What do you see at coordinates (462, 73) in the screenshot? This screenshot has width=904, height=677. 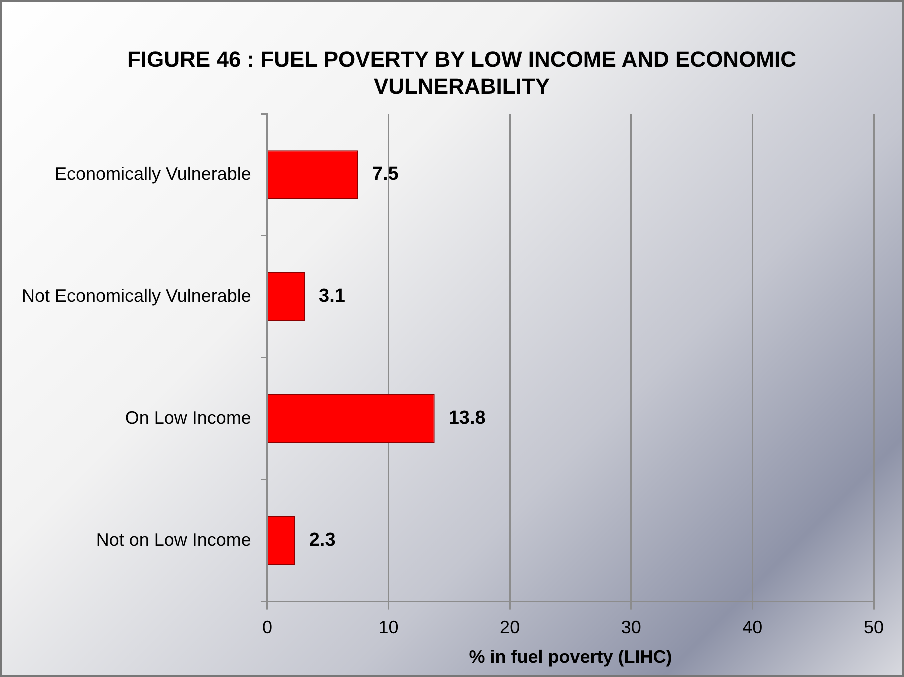 I see `chart-title: FIGURE 46 : FUEL POVERTY BY LOW INCOME AND ECONOMIC VULNERABILITY` at bounding box center [462, 73].